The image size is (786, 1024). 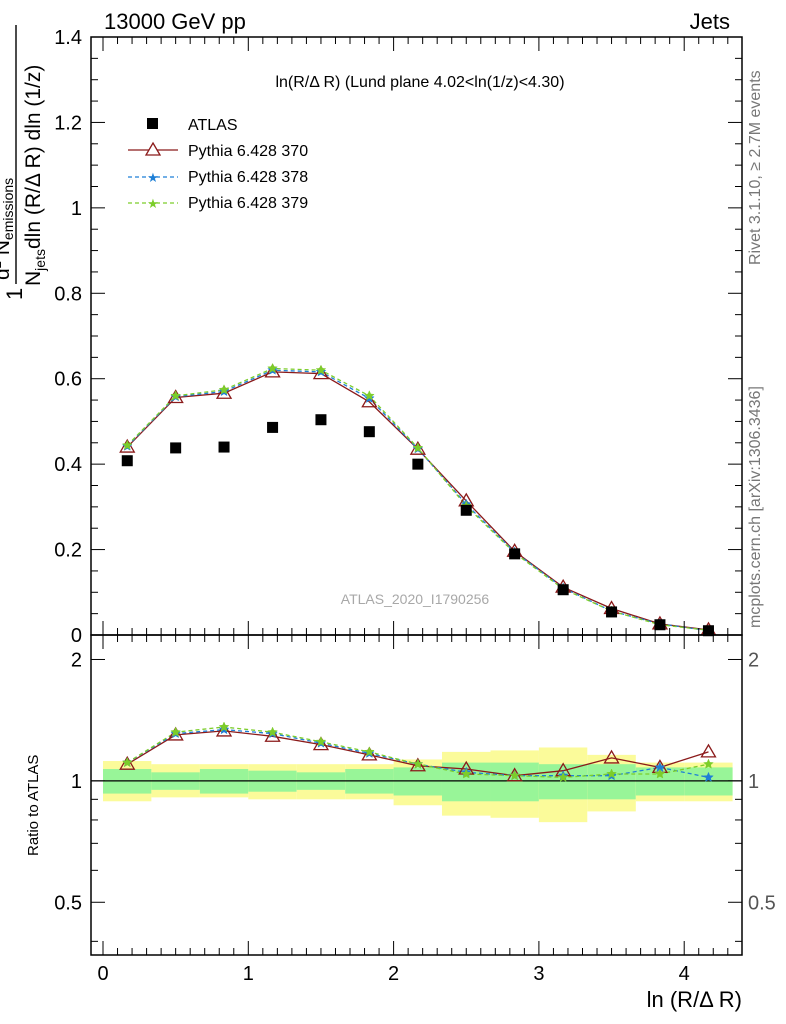 I want to click on plot-title: ln(R/Δ R) (Lund plane 4.02<ln(1/z)<4.30), so click(x=419, y=82).